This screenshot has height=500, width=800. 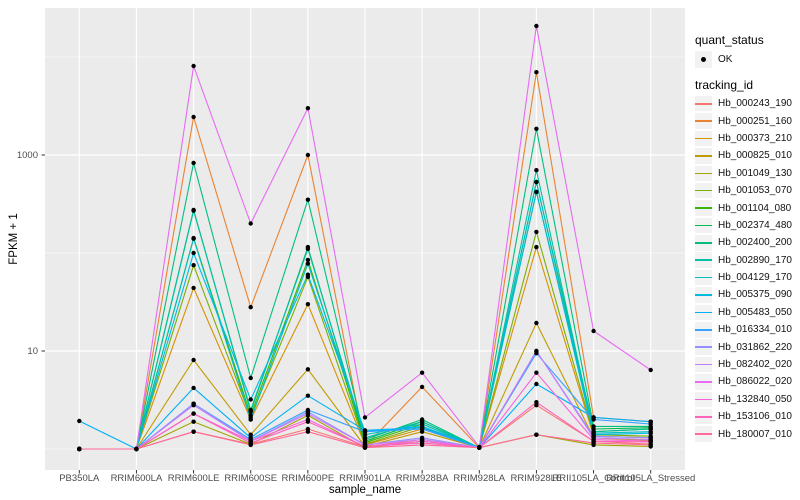 What do you see at coordinates (593, 478) in the screenshot?
I see `x-tick-label: RRII105LA_Control` at bounding box center [593, 478].